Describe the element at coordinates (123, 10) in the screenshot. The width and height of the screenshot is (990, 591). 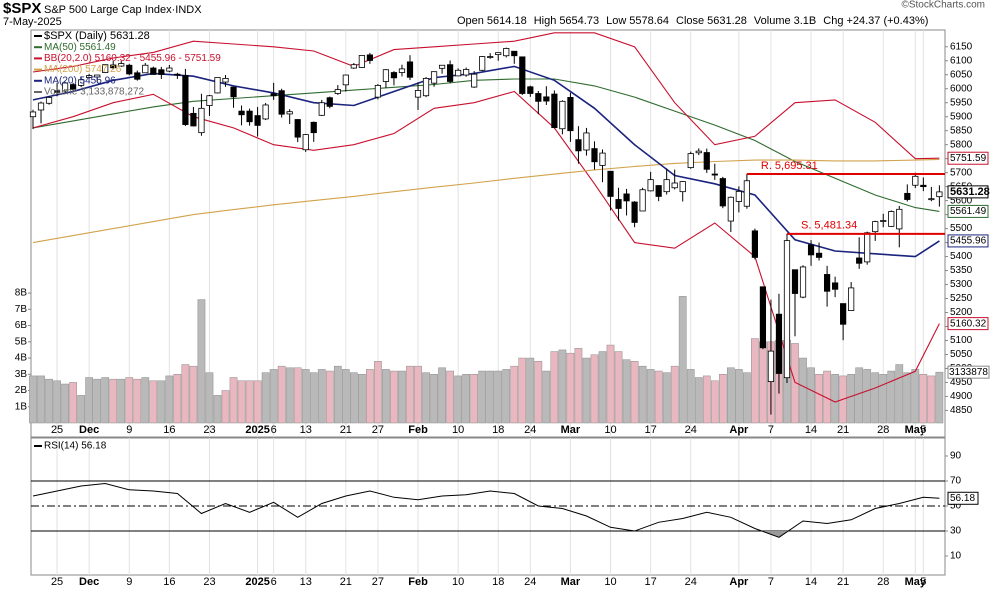
I see `chart-title: S&P 500 Large Cap Index·INDX` at that location.